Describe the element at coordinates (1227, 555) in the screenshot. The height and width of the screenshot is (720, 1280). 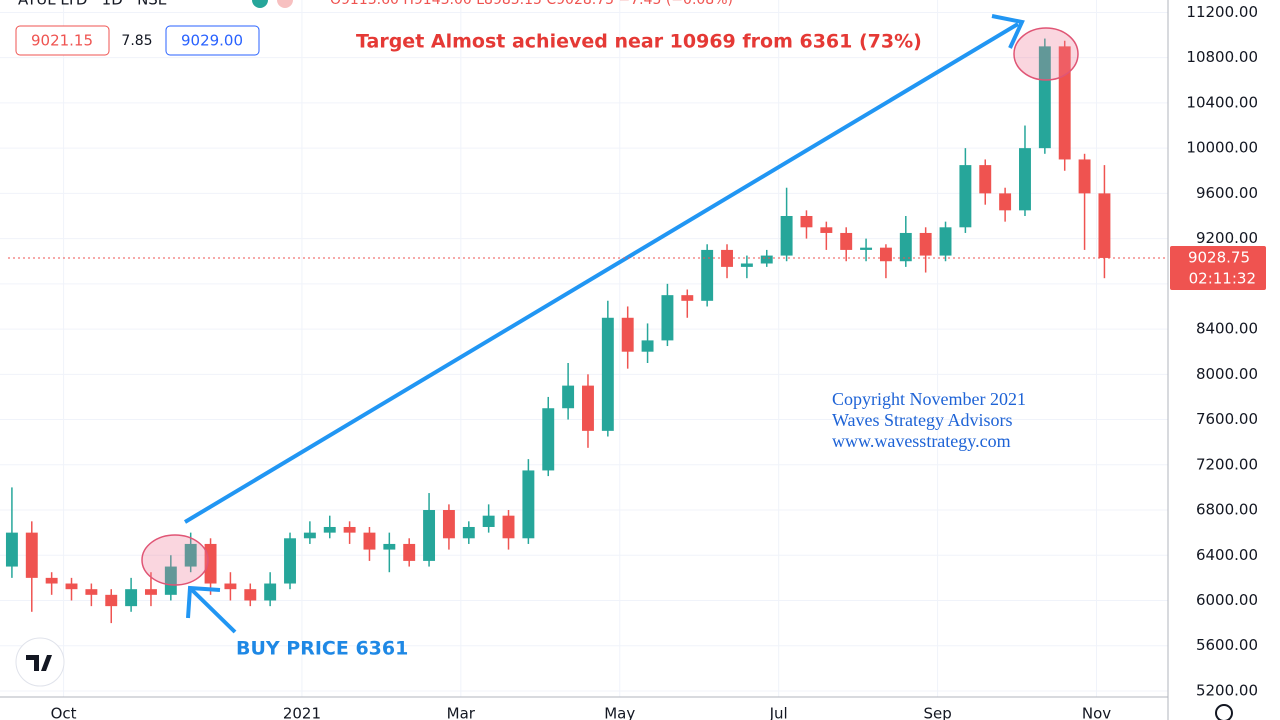
I see `y-tick-label: 6400.00` at that location.